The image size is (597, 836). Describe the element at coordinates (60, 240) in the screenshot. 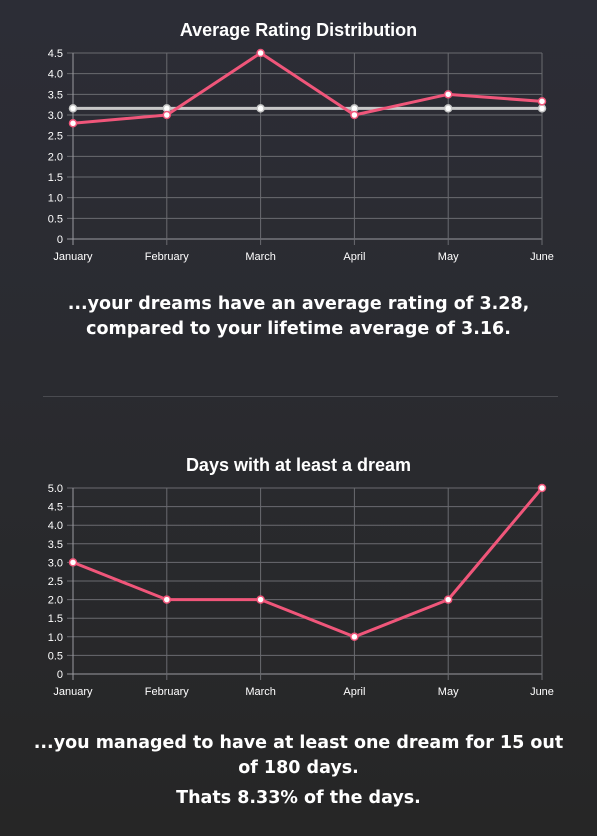

I see `rating-y-tick-label: 0` at that location.